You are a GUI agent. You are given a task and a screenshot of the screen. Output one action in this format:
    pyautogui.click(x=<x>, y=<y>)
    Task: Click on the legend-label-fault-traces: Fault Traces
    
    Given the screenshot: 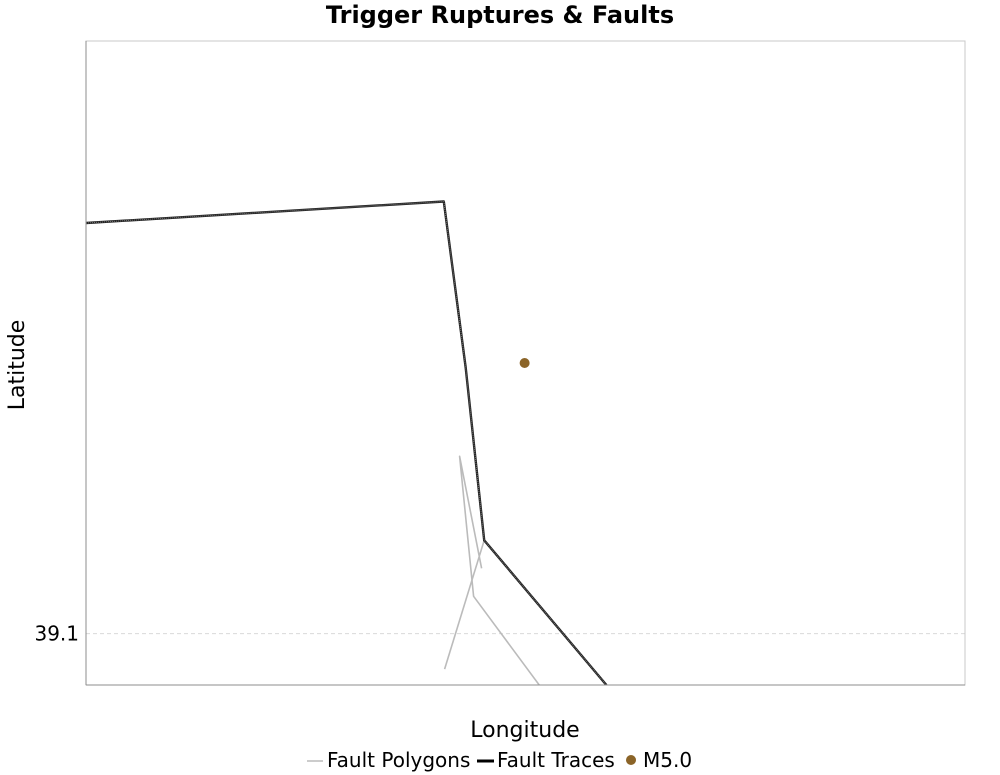 What is the action you would take?
    pyautogui.click(x=556, y=760)
    